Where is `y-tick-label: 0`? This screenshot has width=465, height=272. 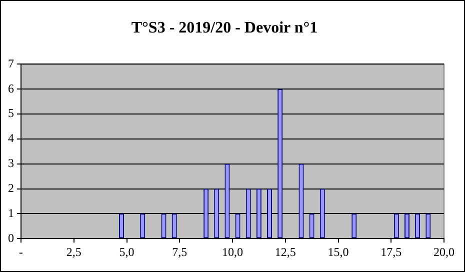
y-tick-label: 0 is located at coordinates (11, 237).